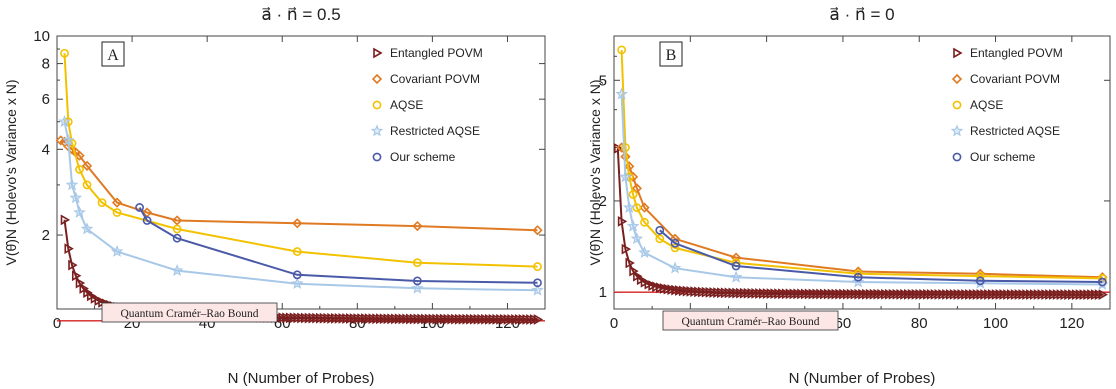  What do you see at coordinates (595, 172) in the screenshot?
I see `y-axis-label: V(θ̂)N (Holevo's Variance x N)` at bounding box center [595, 172].